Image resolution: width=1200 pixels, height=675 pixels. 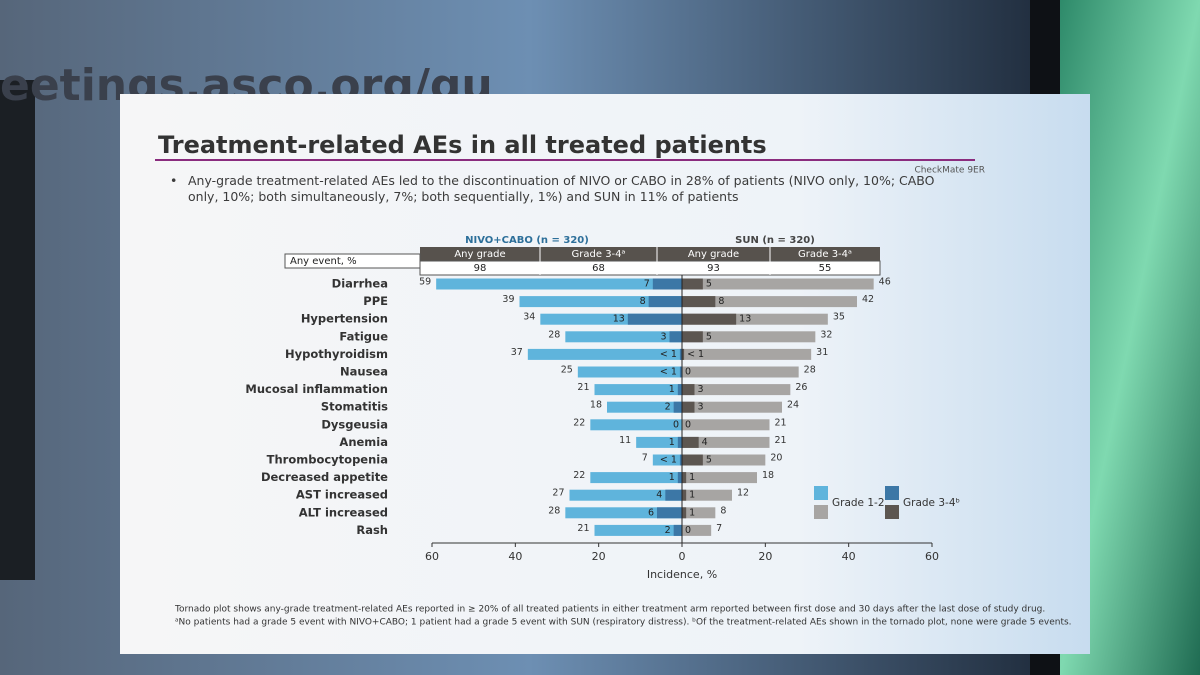 What do you see at coordinates (713, 268) in the screenshot?
I see `table-value: 93` at bounding box center [713, 268].